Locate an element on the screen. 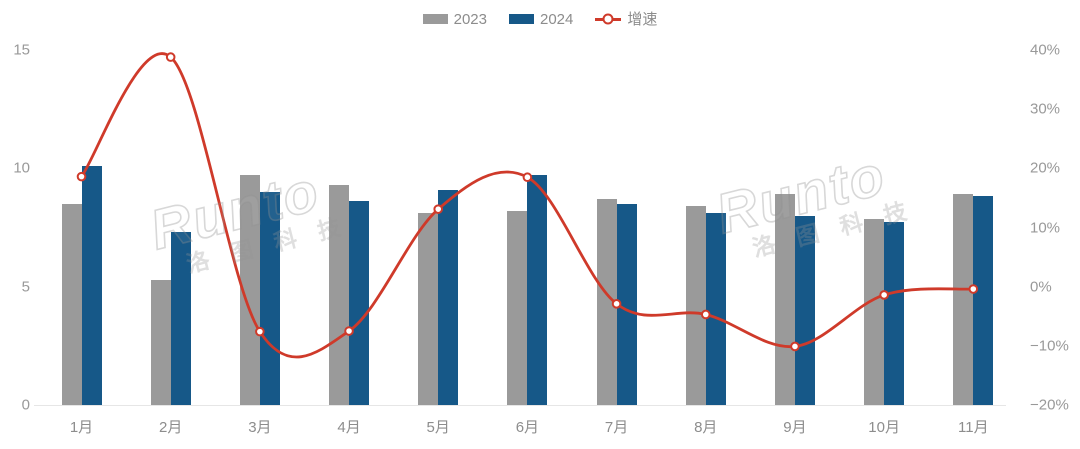 The image size is (1080, 449). bar-2023-m2 is located at coordinates (160, 342).